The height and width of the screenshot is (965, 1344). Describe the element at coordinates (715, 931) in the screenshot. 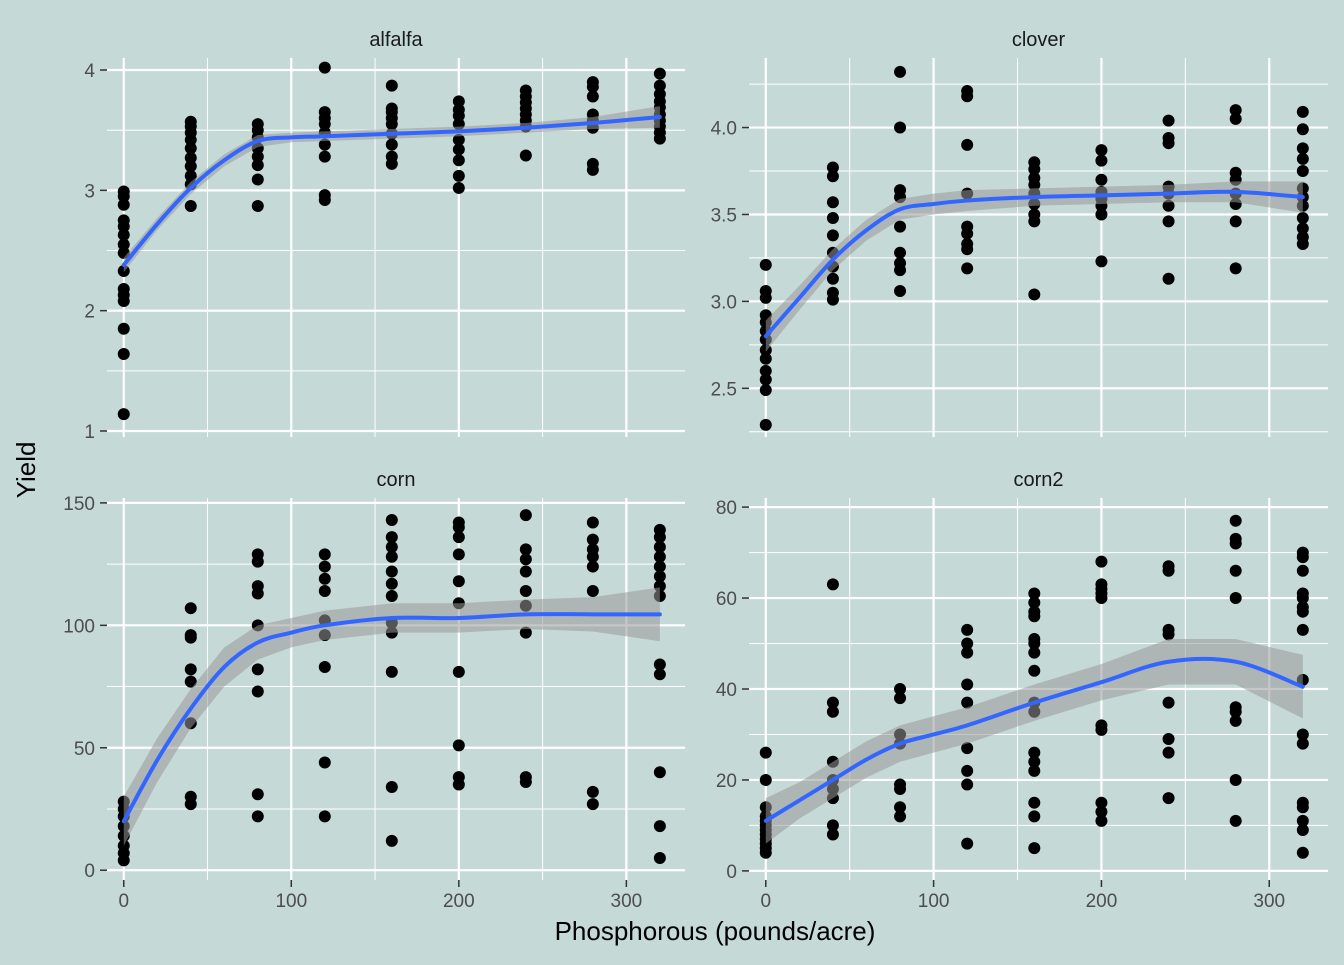

I see `x-axis-title: Phosphorous (pounds/acre)` at that location.